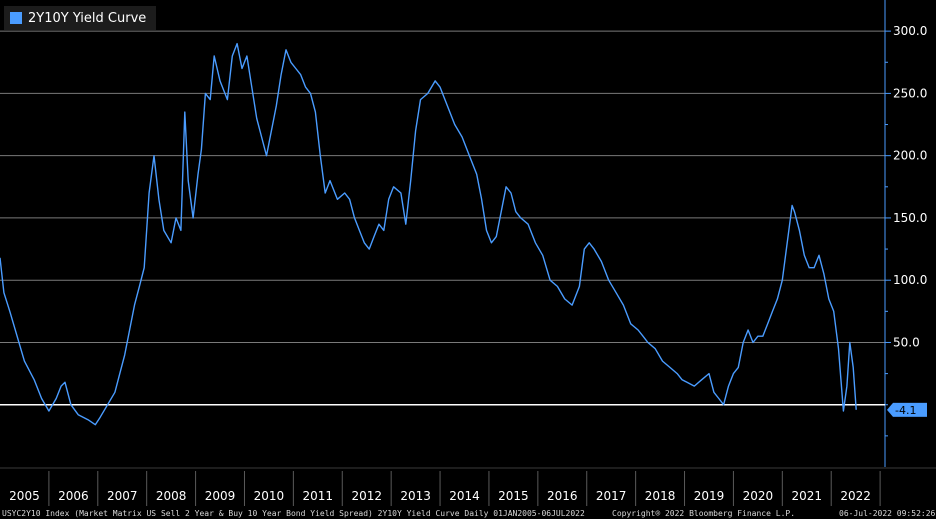  What do you see at coordinates (758, 496) in the screenshot?
I see `x-tick-label: 2020` at bounding box center [758, 496].